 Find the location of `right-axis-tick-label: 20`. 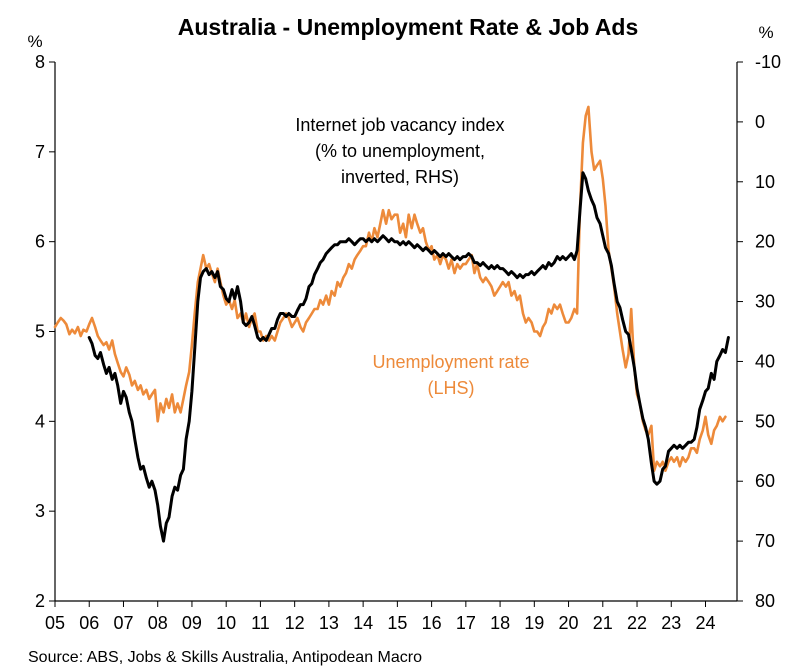

right-axis-tick-label: 20 is located at coordinates (765, 242).